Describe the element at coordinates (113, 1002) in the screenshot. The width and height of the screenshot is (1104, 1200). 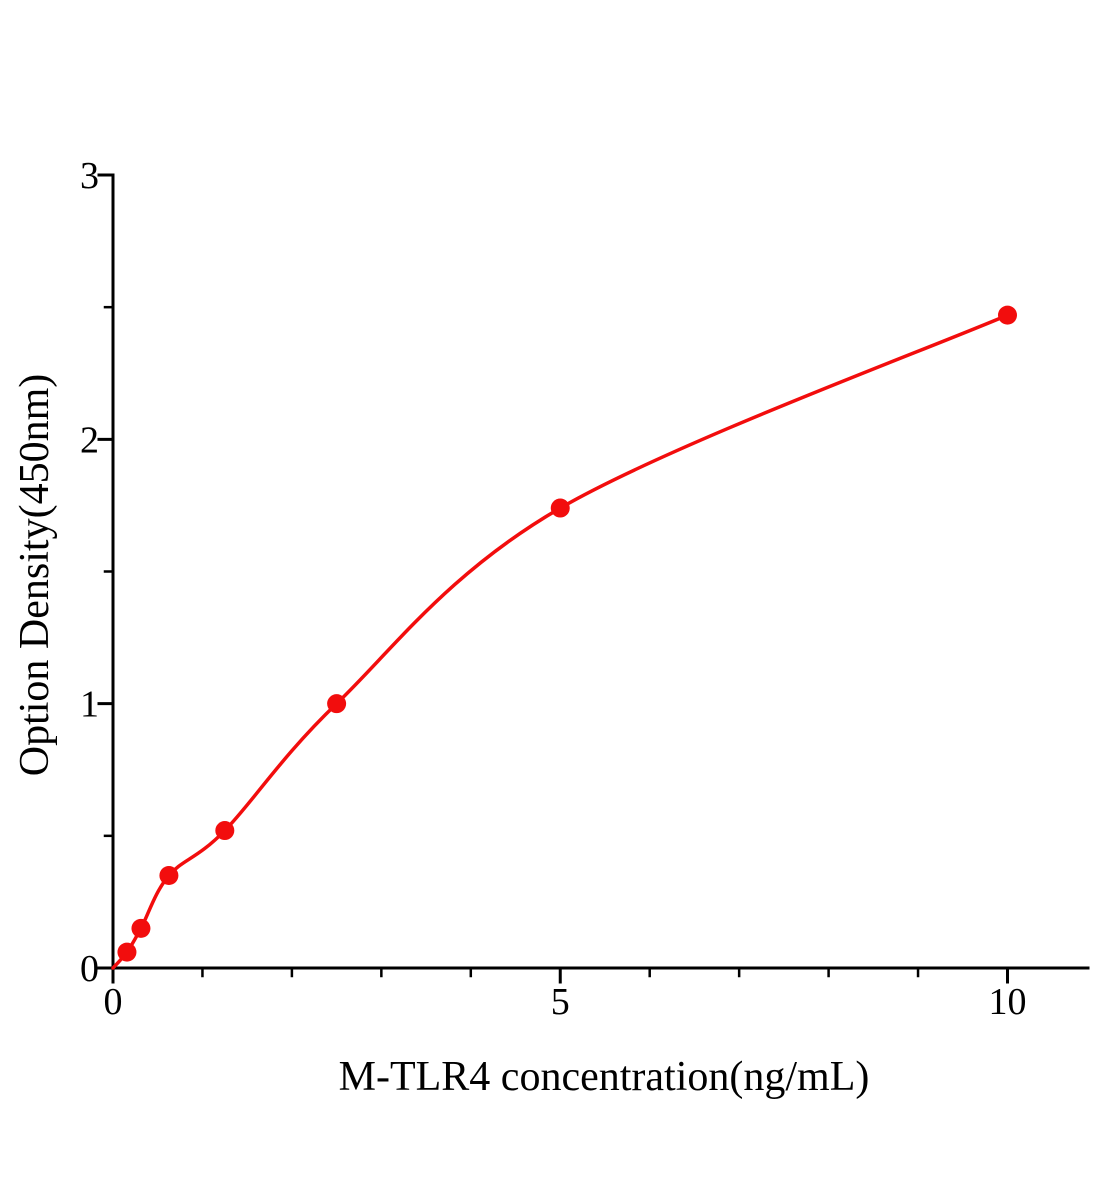
I see `x-tick-label: 0` at that location.